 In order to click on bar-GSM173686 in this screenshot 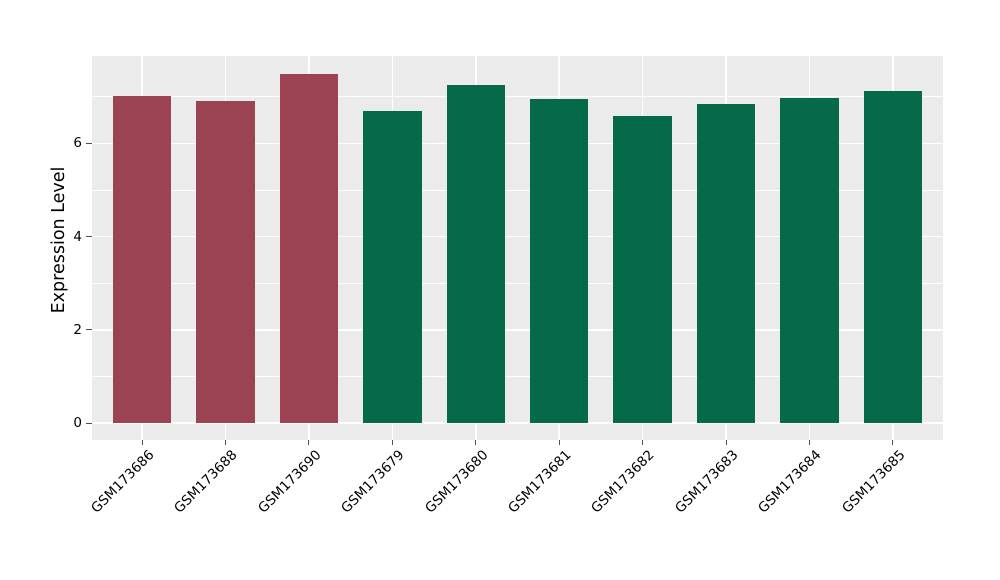, I will do `click(142, 259)`.